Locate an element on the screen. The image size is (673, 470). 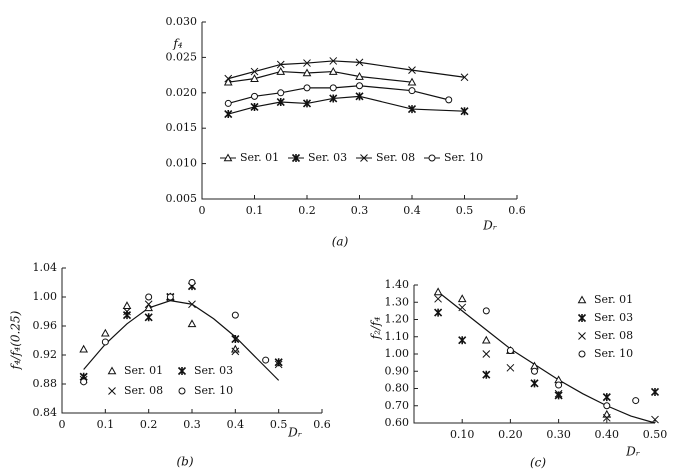
y-tick-label: 0.90 is located at coordinates (397, 370).